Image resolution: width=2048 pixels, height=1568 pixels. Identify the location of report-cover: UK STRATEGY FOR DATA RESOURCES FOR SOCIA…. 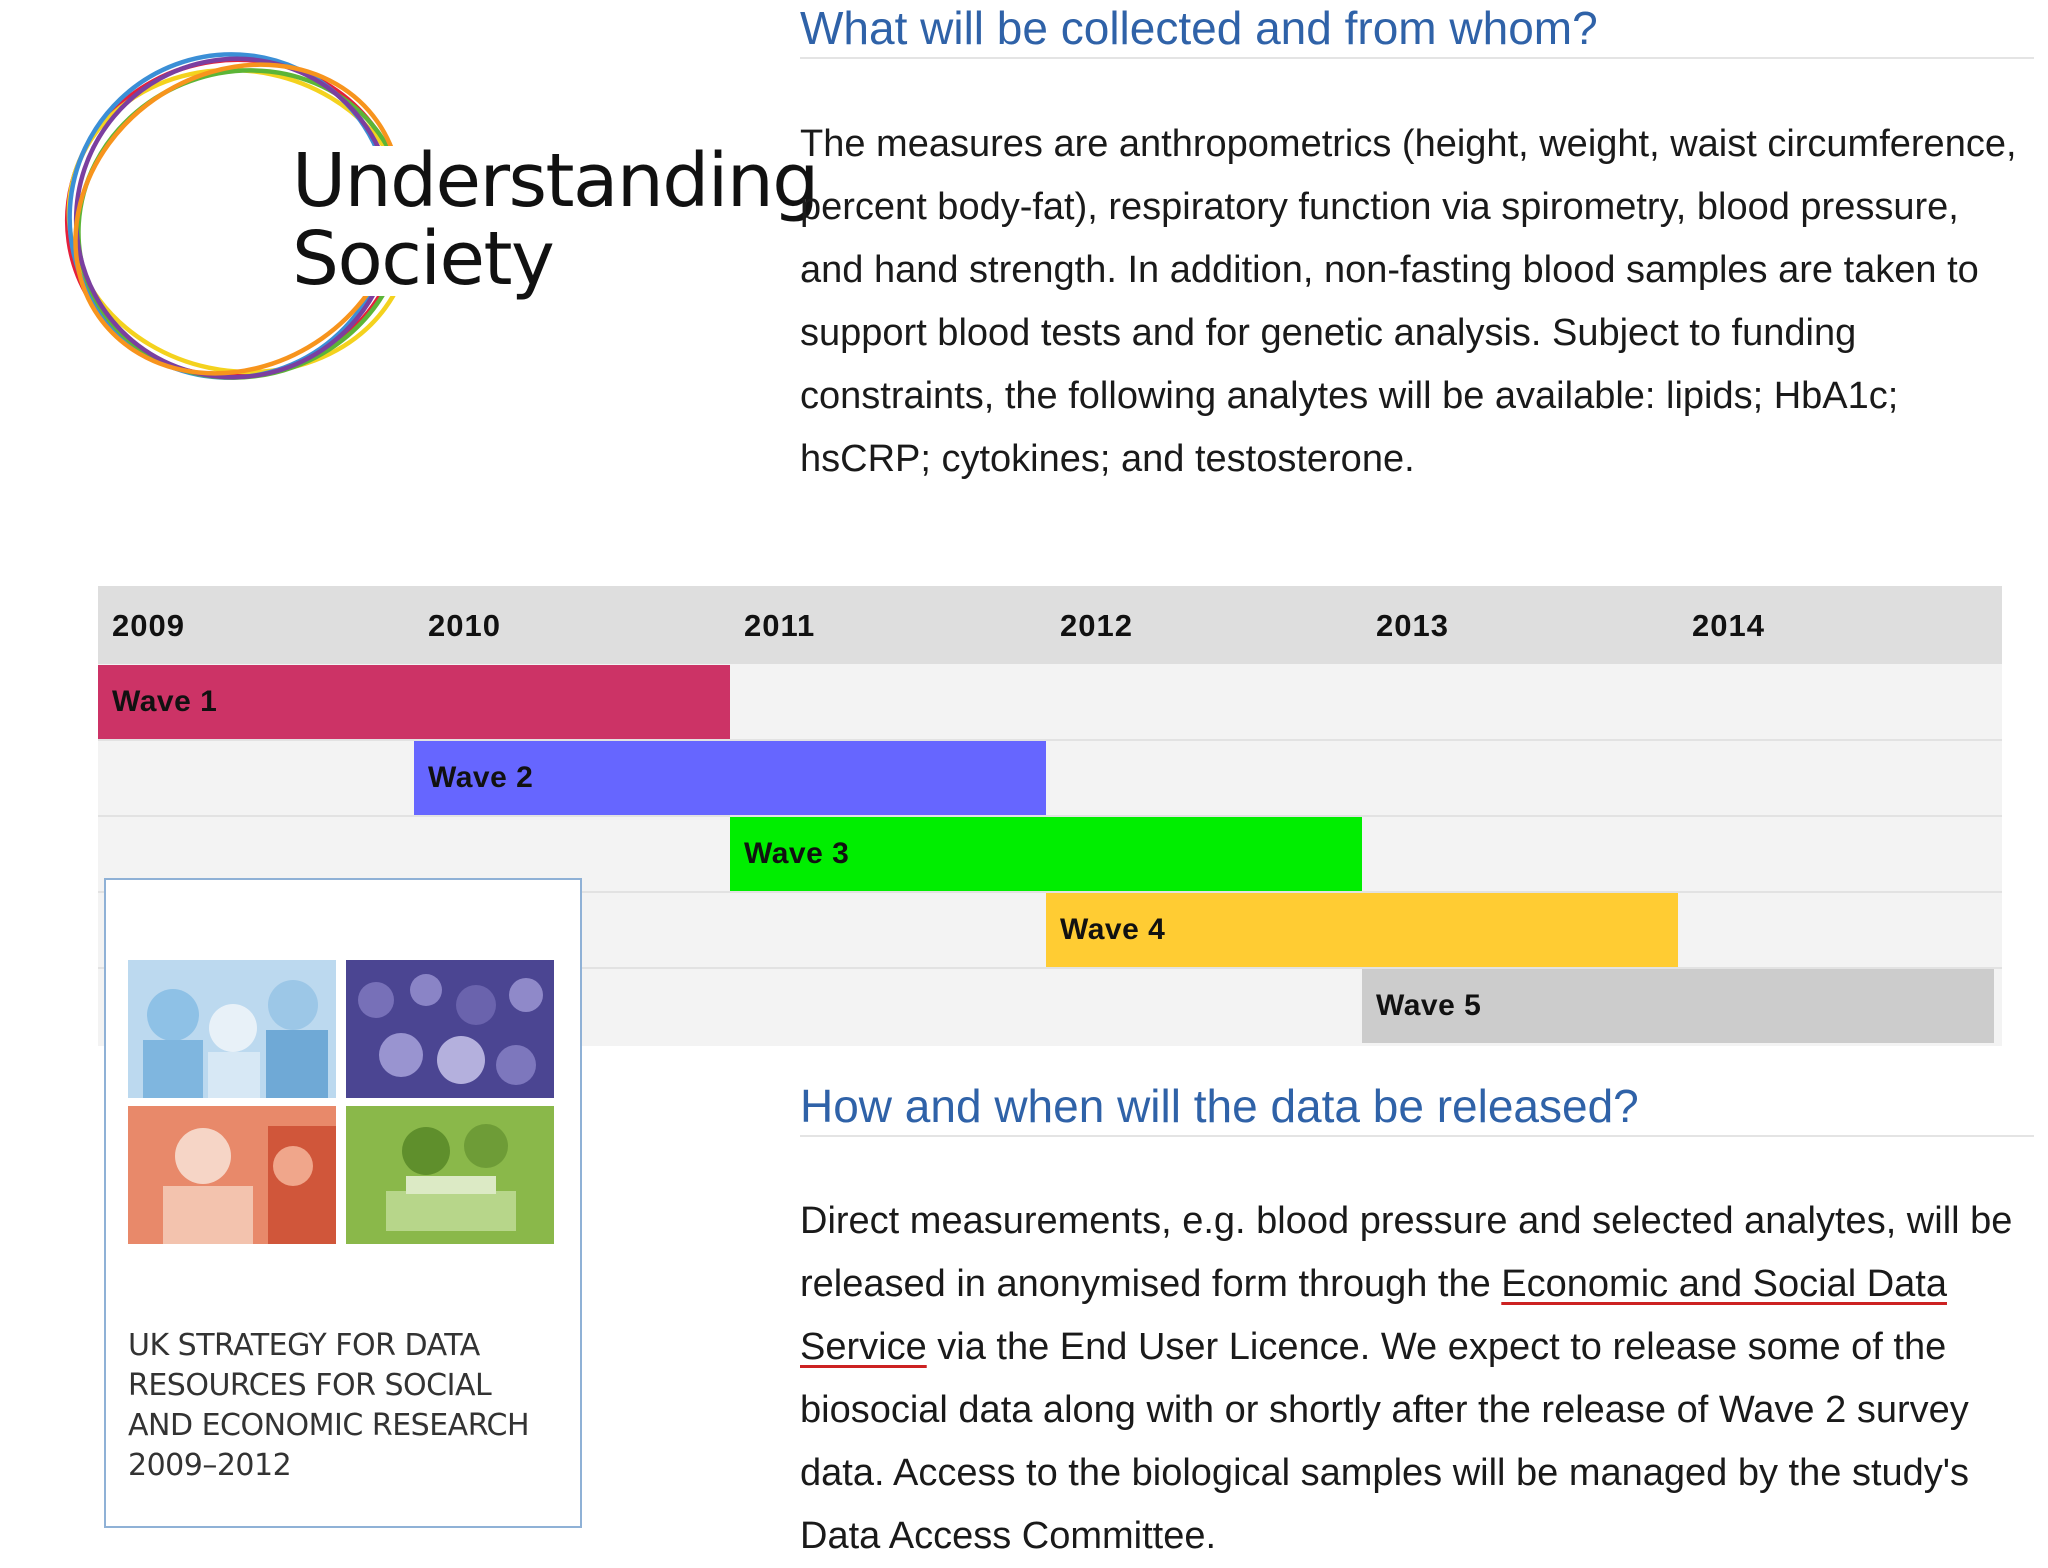
(343, 1203).